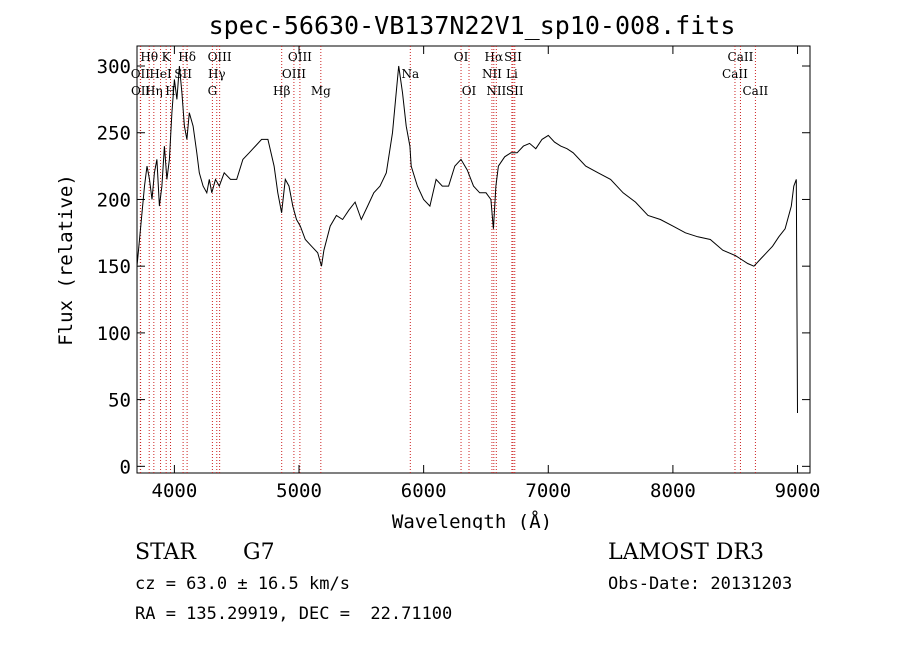 This screenshot has width=900, height=649. What do you see at coordinates (494, 57) in the screenshot?
I see `emission-line-label: Hα` at bounding box center [494, 57].